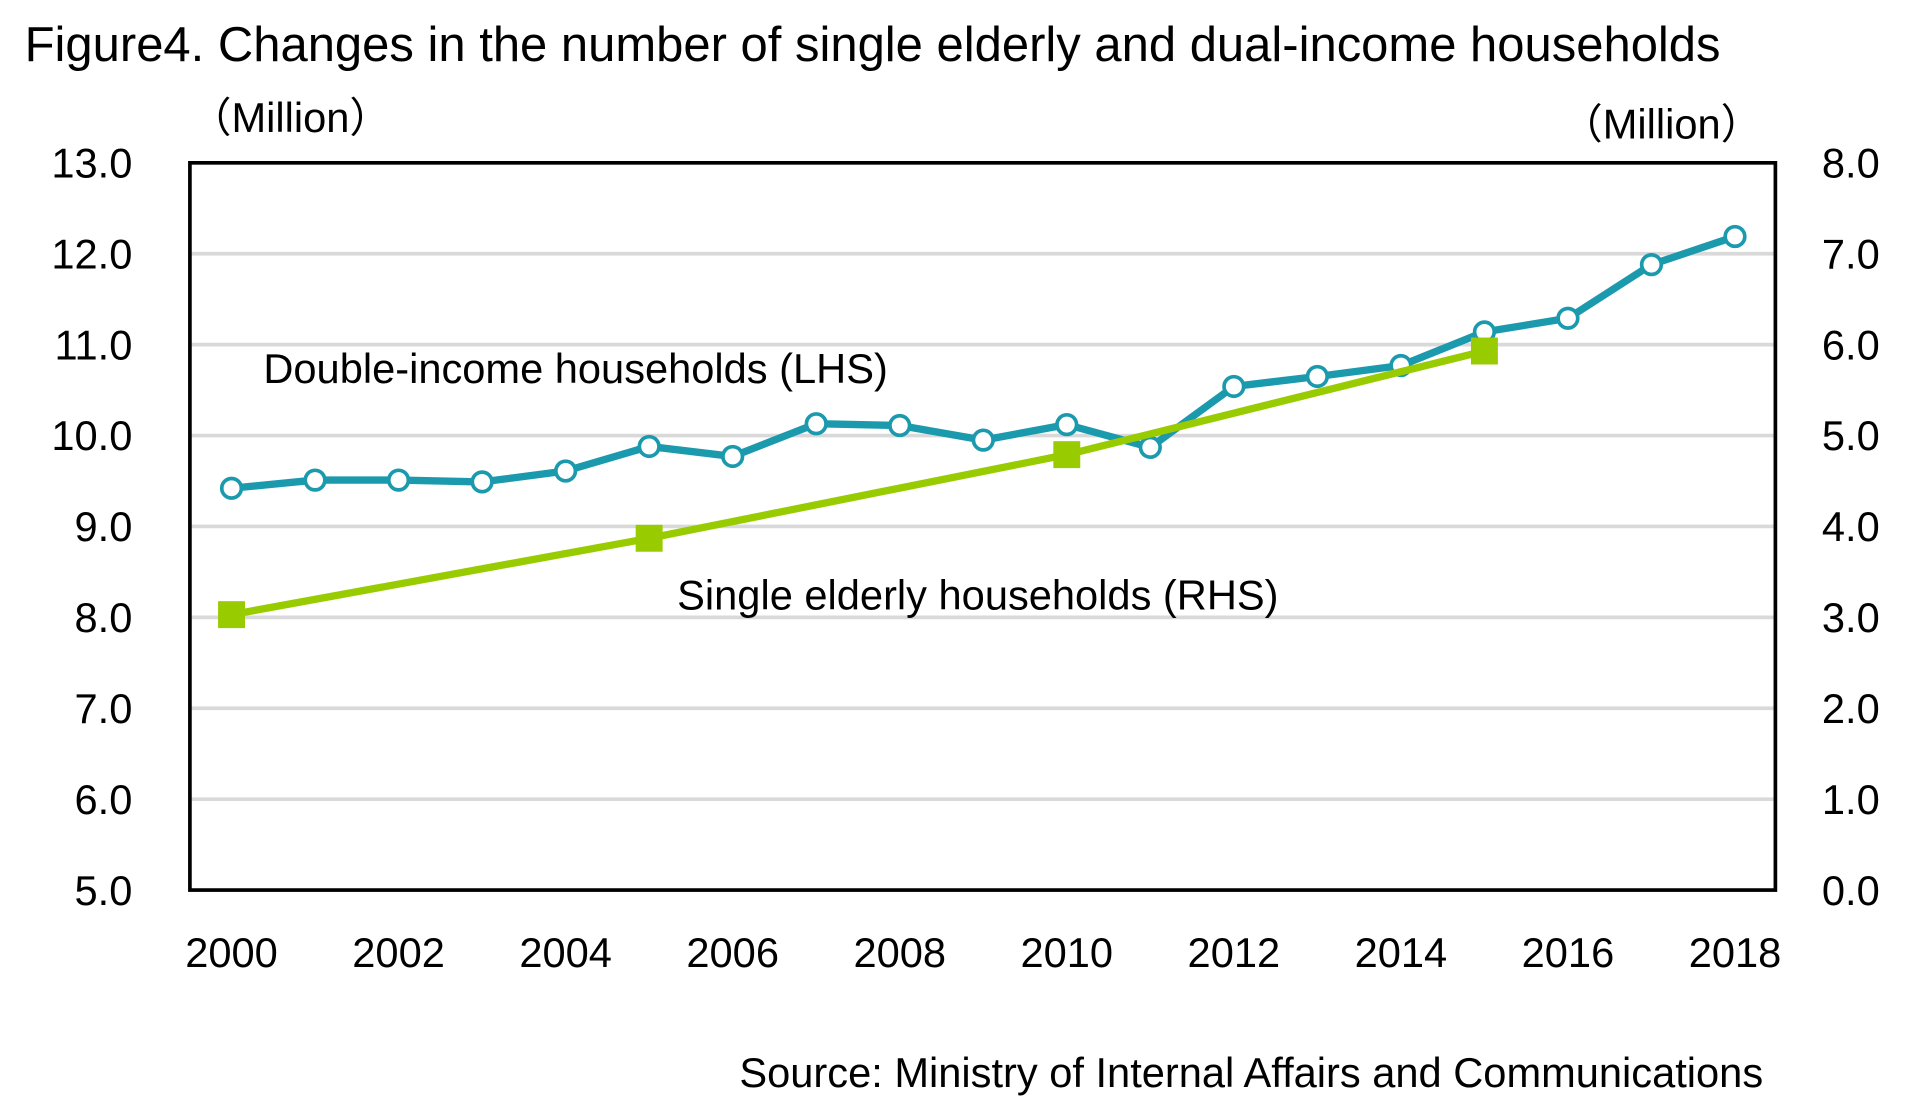 The width and height of the screenshot is (1920, 1108). I want to click on x-tick-label: 2008, so click(899, 952).